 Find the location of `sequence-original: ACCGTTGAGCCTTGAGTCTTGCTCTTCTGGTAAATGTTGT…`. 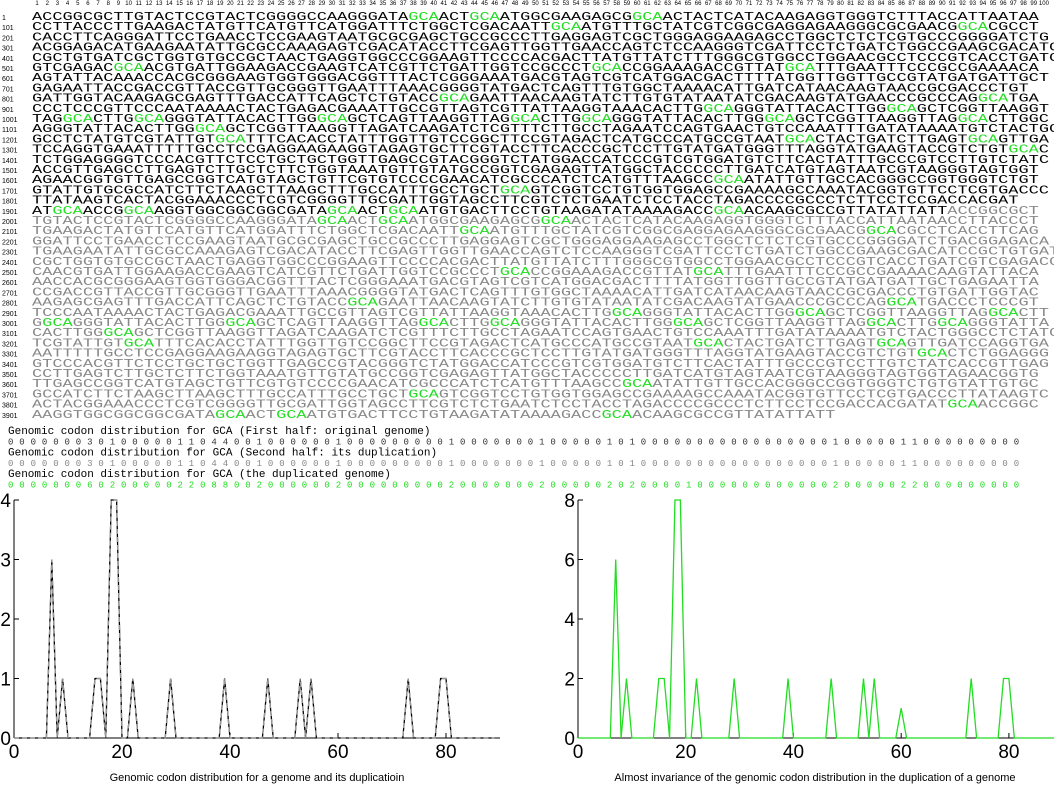

sequence-original: ACCGTTGAGCCTTGAGTCTTGCTCTTCTGGTAAATGTTGT… is located at coordinates (535, 170).